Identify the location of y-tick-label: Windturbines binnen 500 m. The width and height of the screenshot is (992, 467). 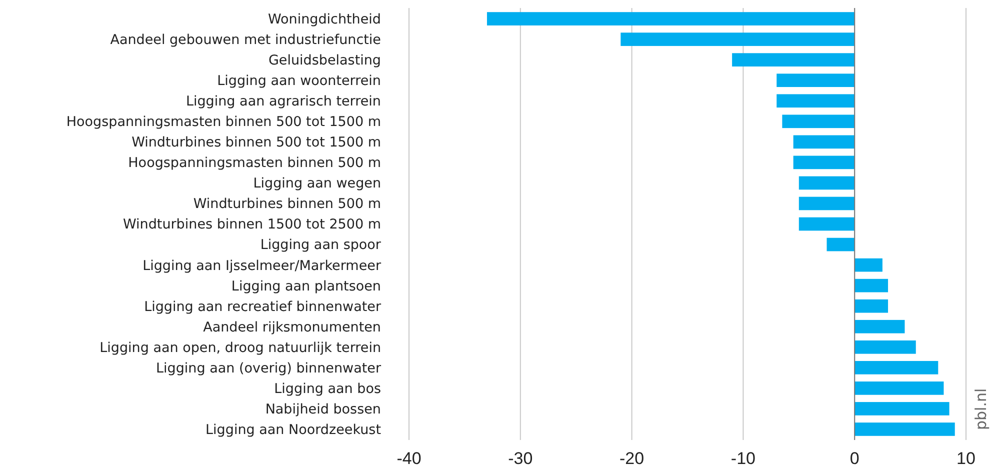
(287, 204).